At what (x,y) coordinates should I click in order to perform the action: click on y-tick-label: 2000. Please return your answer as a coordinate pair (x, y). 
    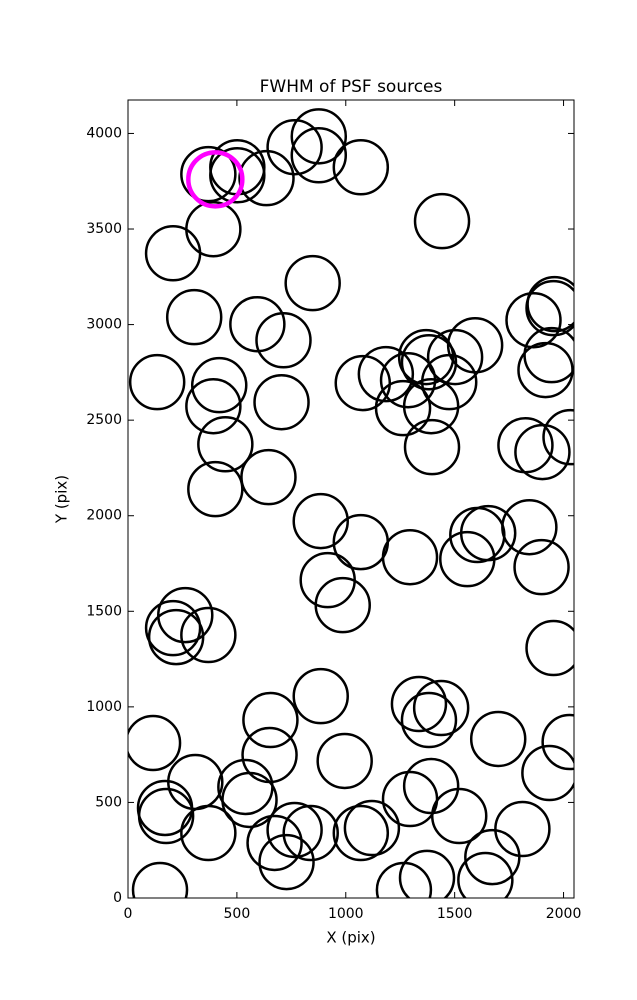
    Looking at the image, I should click on (104, 516).